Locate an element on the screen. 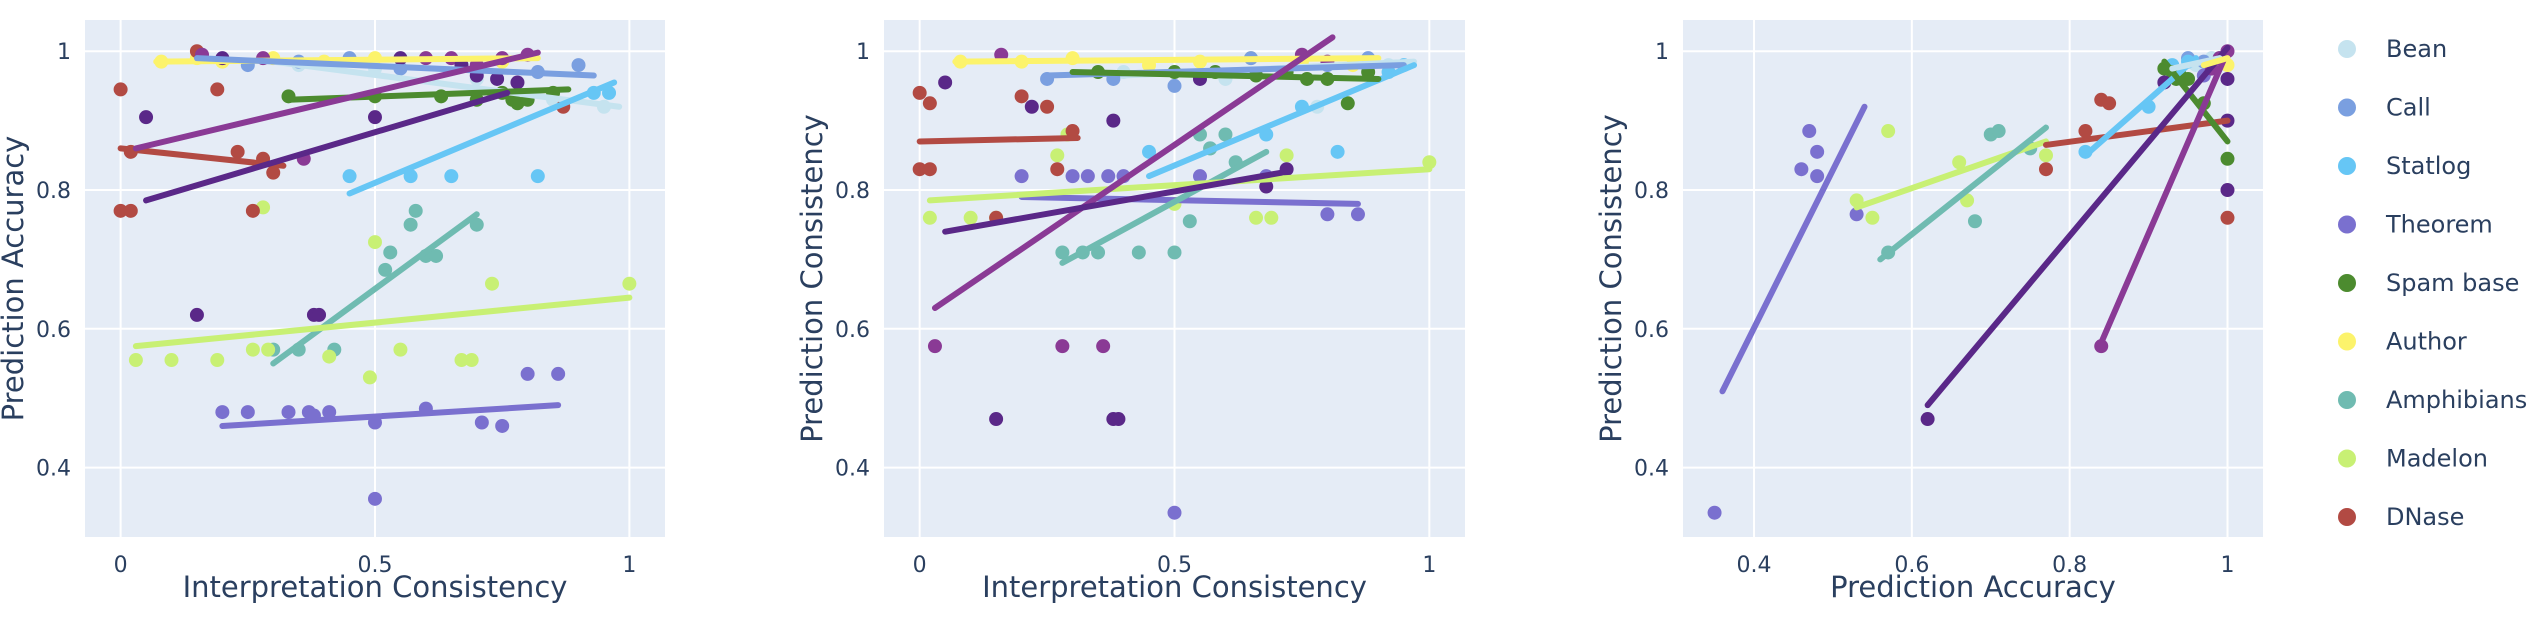 This screenshot has width=2534, height=642. legend-item: Statlog is located at coordinates (2404, 166).